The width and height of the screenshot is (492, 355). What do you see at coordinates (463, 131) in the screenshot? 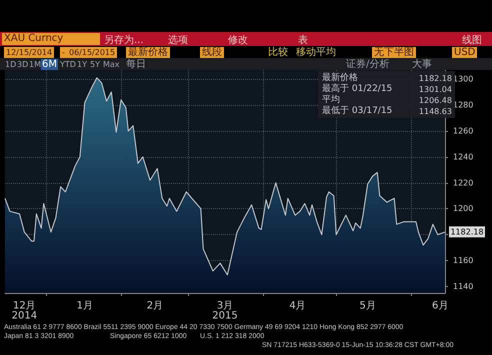
I see `y-tick-label: 1260` at bounding box center [463, 131].